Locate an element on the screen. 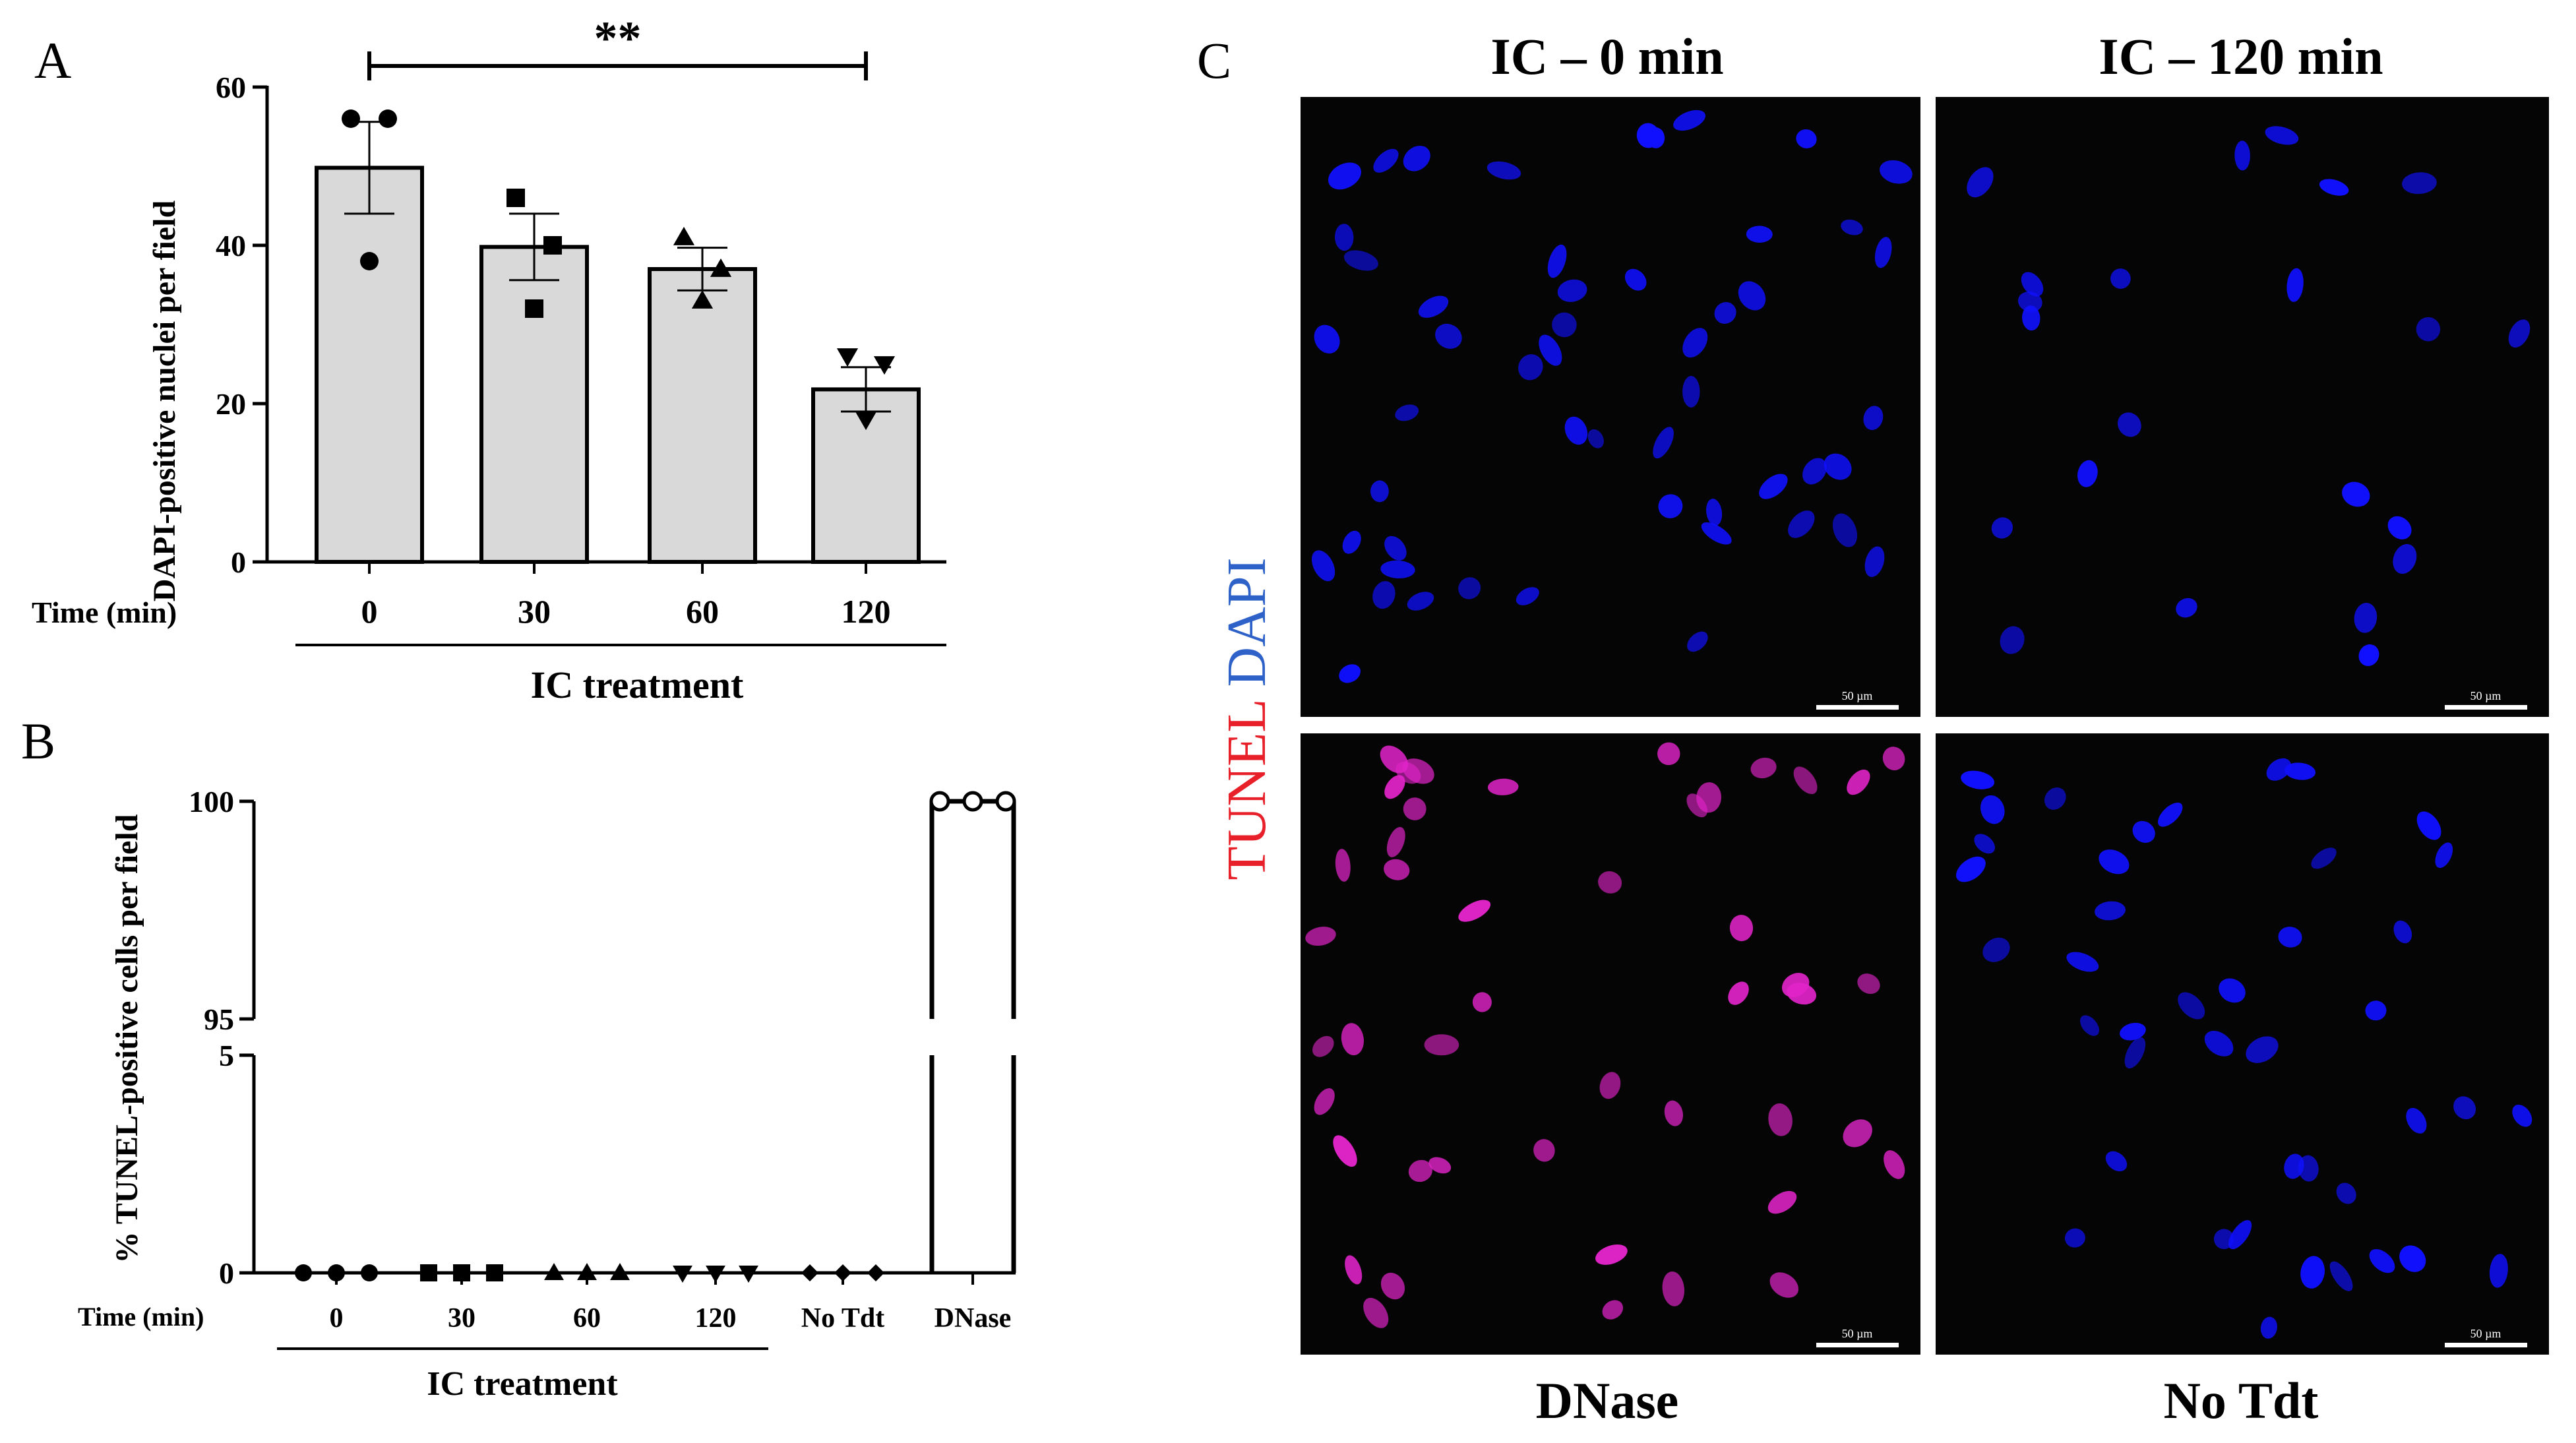 The image size is (2576, 1443). micrograph-title-no-tdt: No Tdt is located at coordinates (2241, 1400).